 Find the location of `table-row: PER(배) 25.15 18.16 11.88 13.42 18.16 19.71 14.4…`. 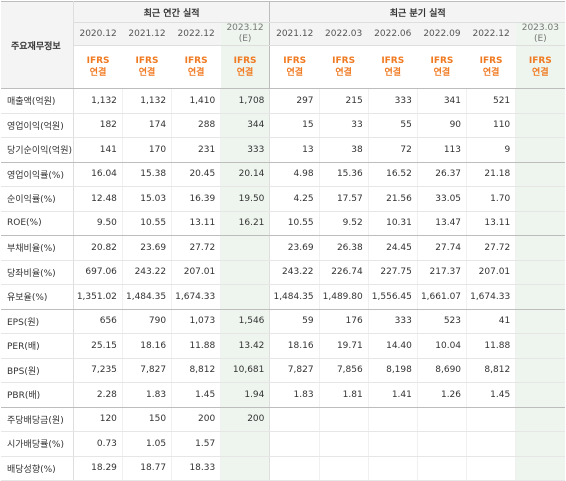

table-row: PER(배) 25.15 18.16 11.88 13.42 18.16 19.71 14.4… is located at coordinates (283, 346).